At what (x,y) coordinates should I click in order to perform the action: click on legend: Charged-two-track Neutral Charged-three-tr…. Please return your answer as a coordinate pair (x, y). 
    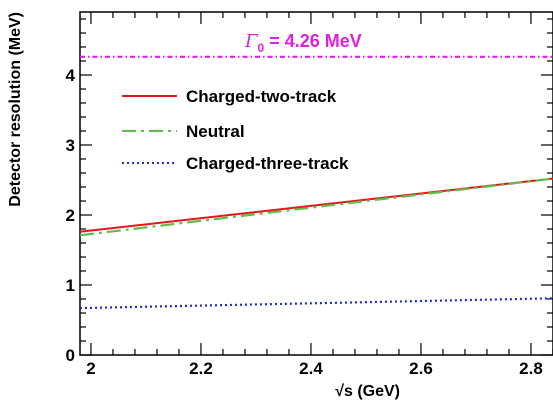
    Looking at the image, I should click on (235, 130).